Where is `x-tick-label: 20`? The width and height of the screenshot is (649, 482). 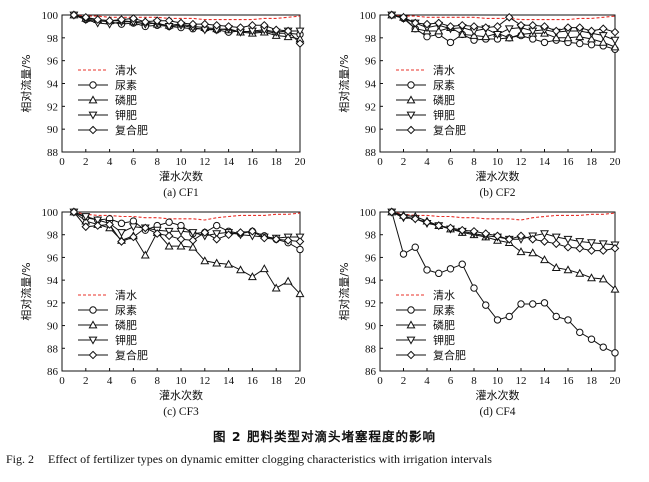
x-tick-label: 20 is located at coordinates (301, 381).